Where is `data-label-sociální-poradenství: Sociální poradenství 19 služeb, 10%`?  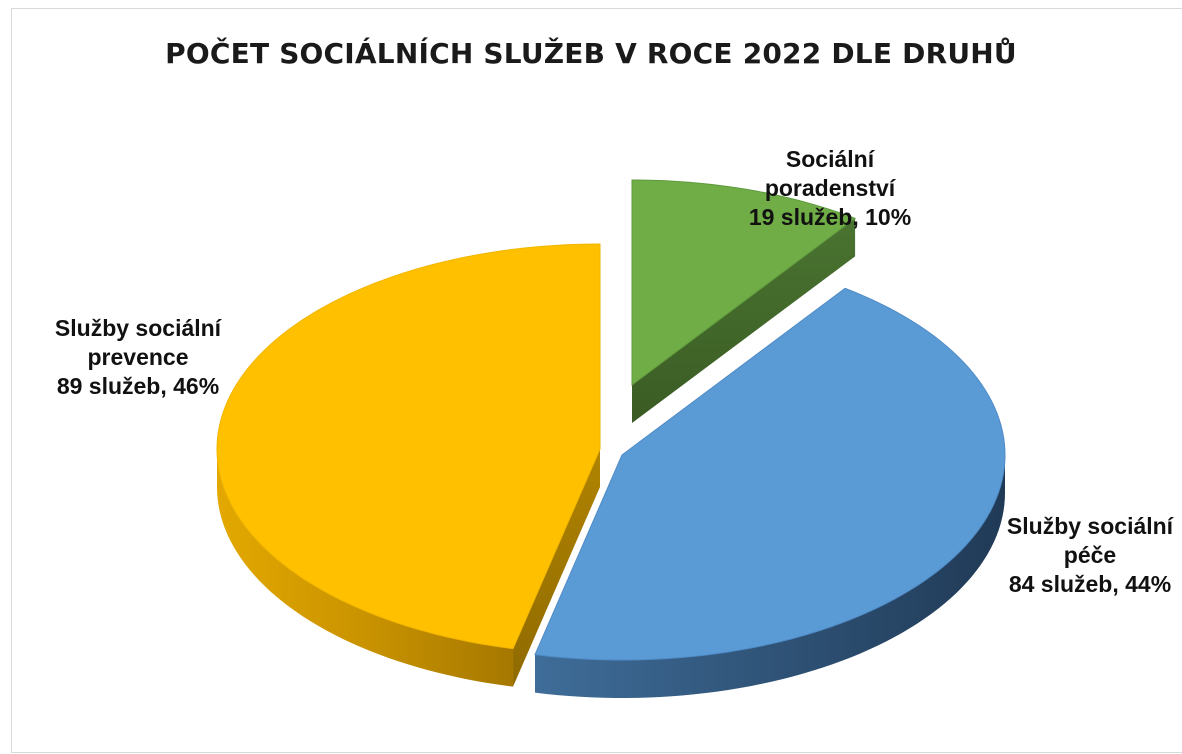
data-label-sociální-poradenství: Sociální poradenství 19 služeb, 10% is located at coordinates (830, 188).